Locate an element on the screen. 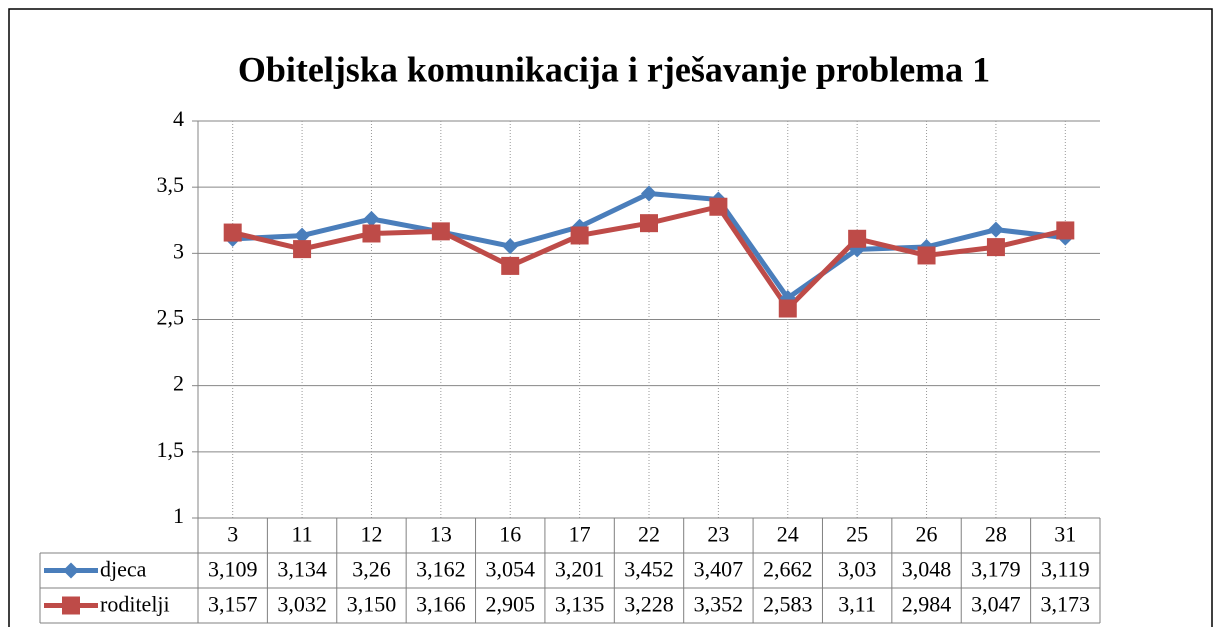  table-value: 3,26 is located at coordinates (371, 569).